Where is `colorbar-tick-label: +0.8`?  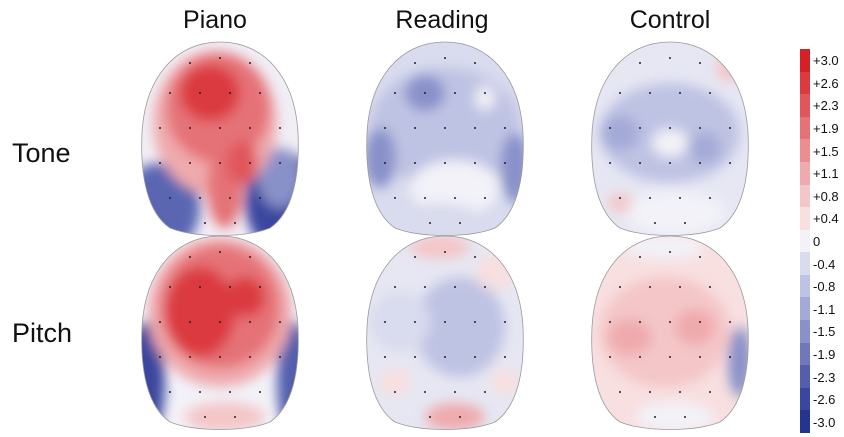
colorbar-tick-label: +0.8 is located at coordinates (826, 196).